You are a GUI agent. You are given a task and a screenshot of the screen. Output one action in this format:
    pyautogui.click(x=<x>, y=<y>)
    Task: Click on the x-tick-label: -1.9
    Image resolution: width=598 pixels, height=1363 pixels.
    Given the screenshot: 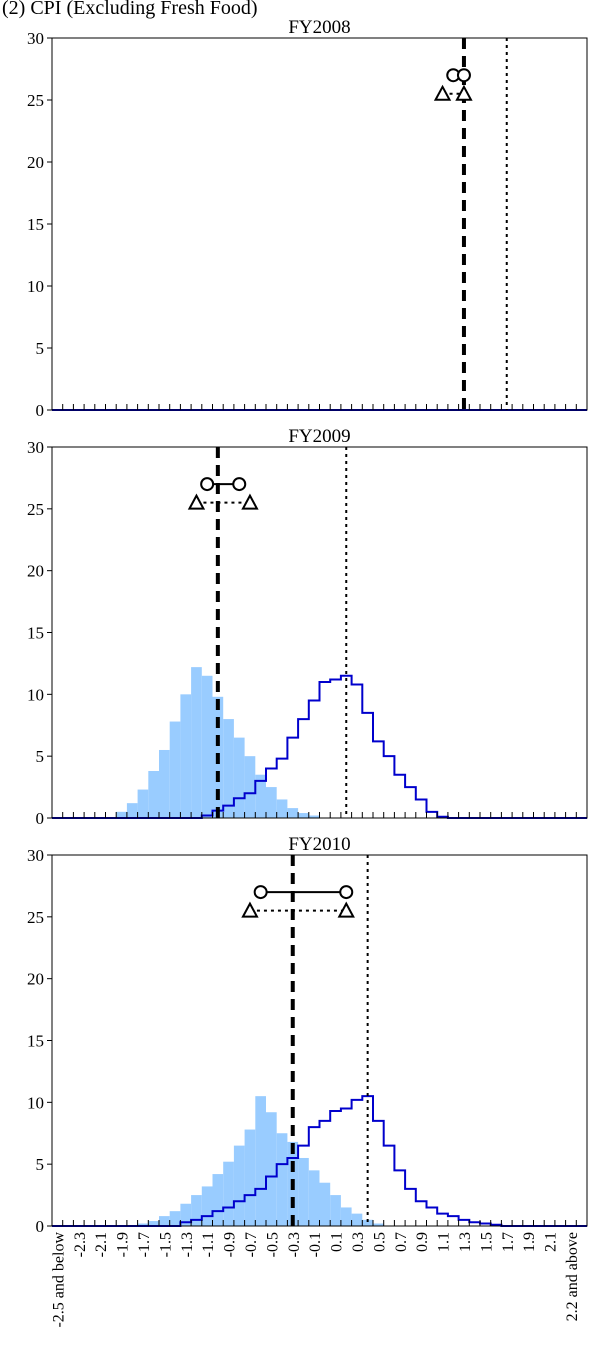 What is the action you would take?
    pyautogui.click(x=123, y=1244)
    